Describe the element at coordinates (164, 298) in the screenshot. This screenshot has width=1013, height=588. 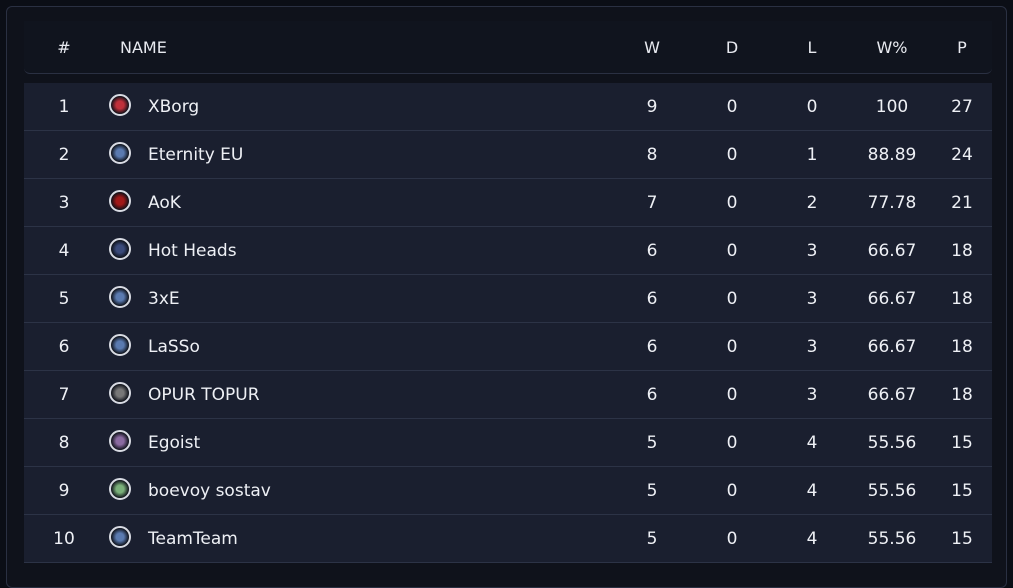
I see `team-name: 3xE` at that location.